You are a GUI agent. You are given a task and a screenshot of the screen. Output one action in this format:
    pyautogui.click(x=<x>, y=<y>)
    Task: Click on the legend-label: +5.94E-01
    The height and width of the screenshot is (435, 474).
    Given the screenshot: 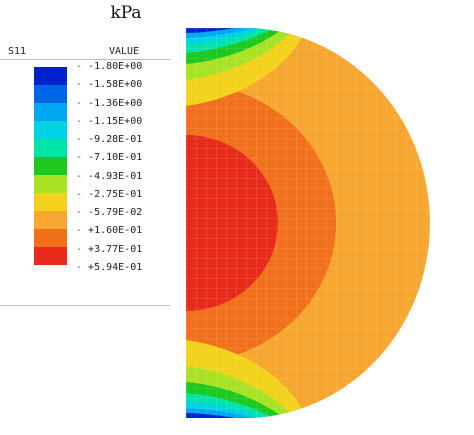 What is the action you would take?
    pyautogui.click(x=123, y=268)
    